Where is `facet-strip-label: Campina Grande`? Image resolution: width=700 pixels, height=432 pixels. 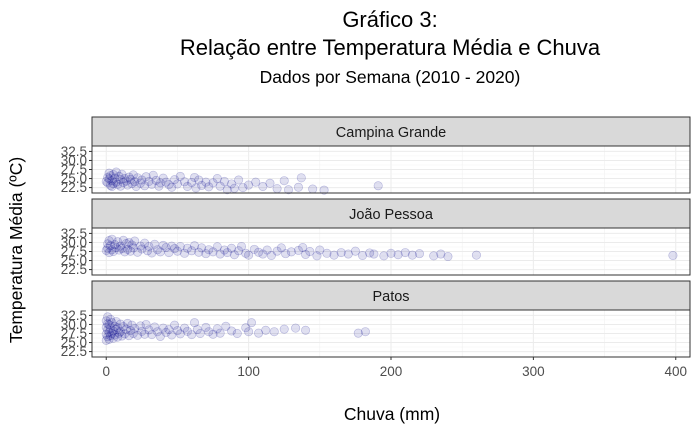
facet-strip-label: Campina Grande is located at coordinates (391, 133).